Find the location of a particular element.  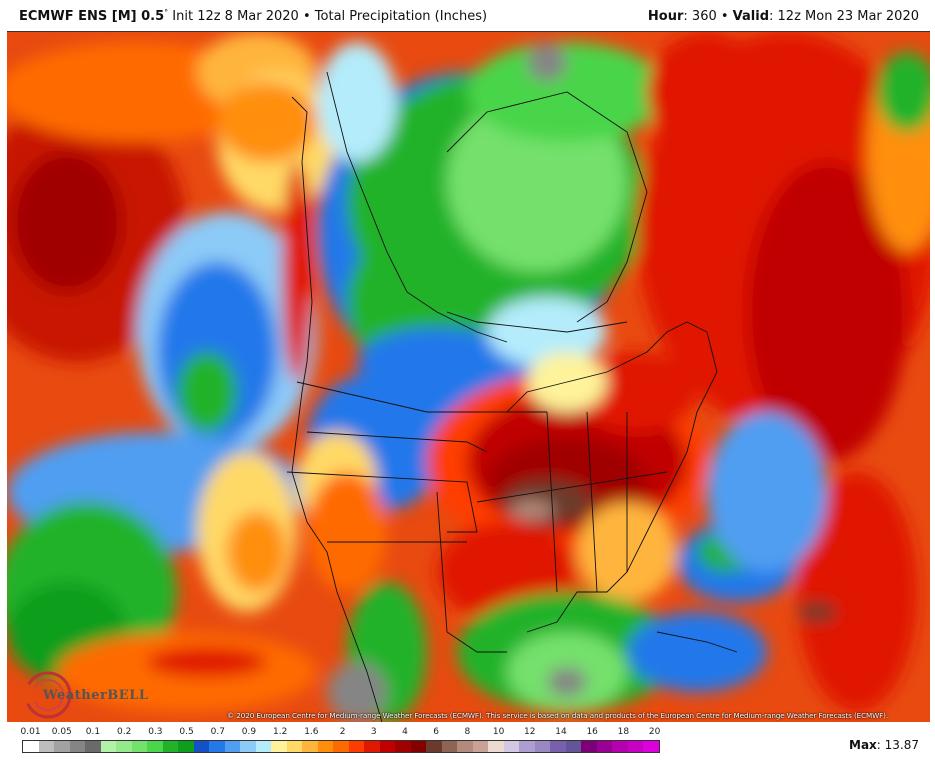

legend-label: 20 is located at coordinates (654, 732).